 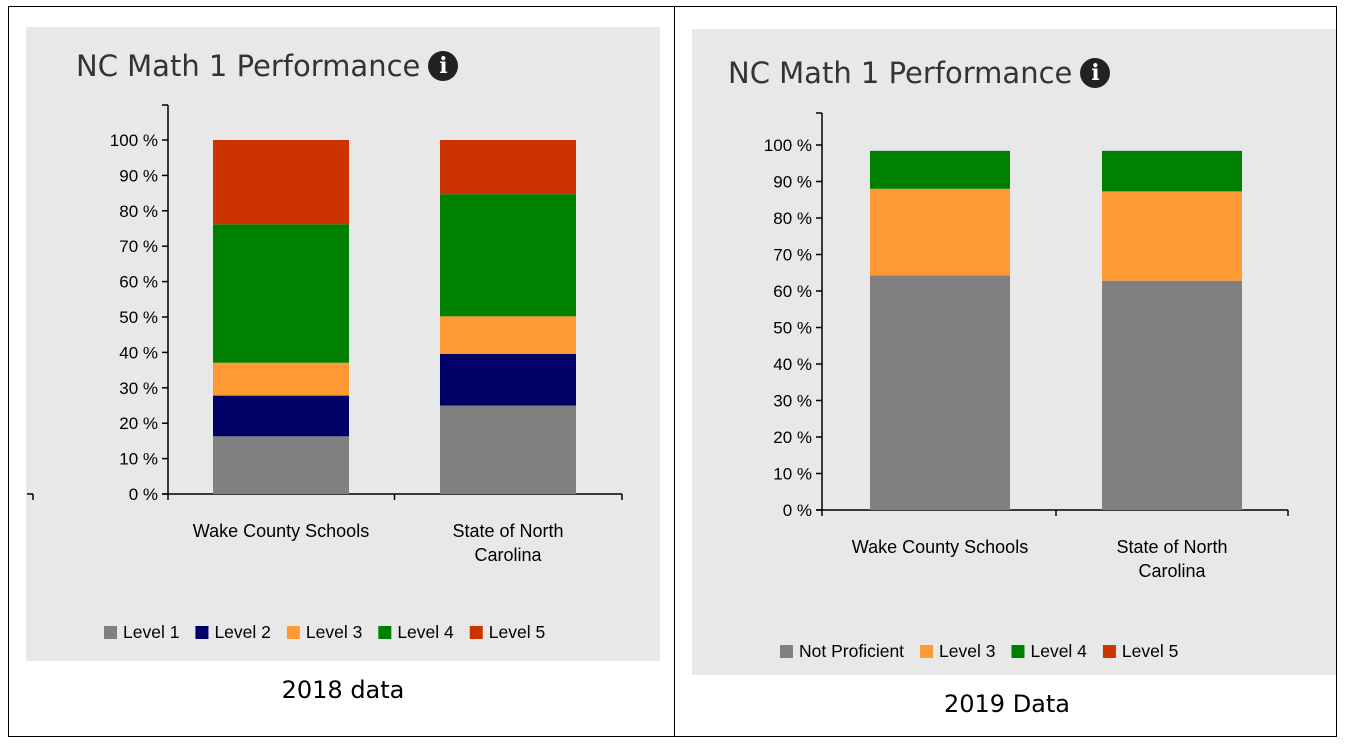 I want to click on bar-level-2-state-of-north-carolina, so click(x=508, y=379).